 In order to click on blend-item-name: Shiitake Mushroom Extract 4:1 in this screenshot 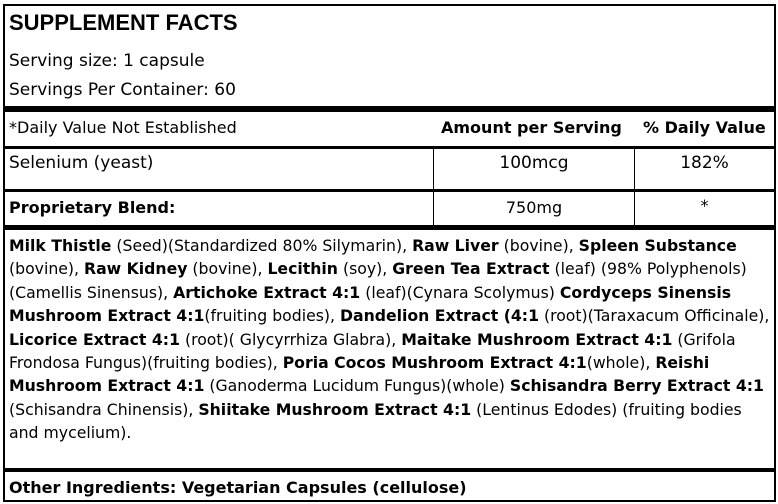, I will do `click(335, 409)`.